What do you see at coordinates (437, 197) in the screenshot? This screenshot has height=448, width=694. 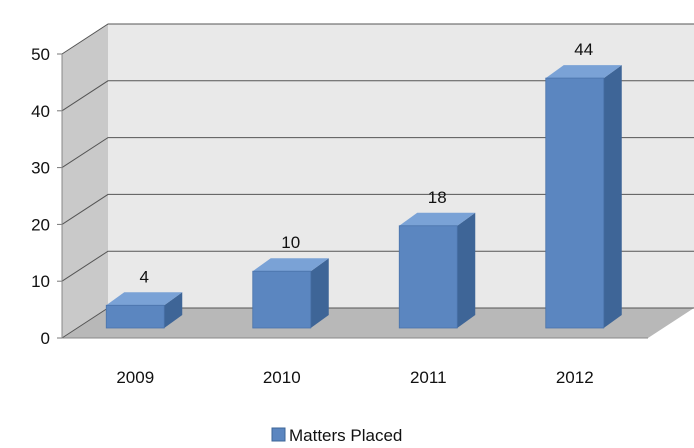 I see `data-label: 18` at bounding box center [437, 197].